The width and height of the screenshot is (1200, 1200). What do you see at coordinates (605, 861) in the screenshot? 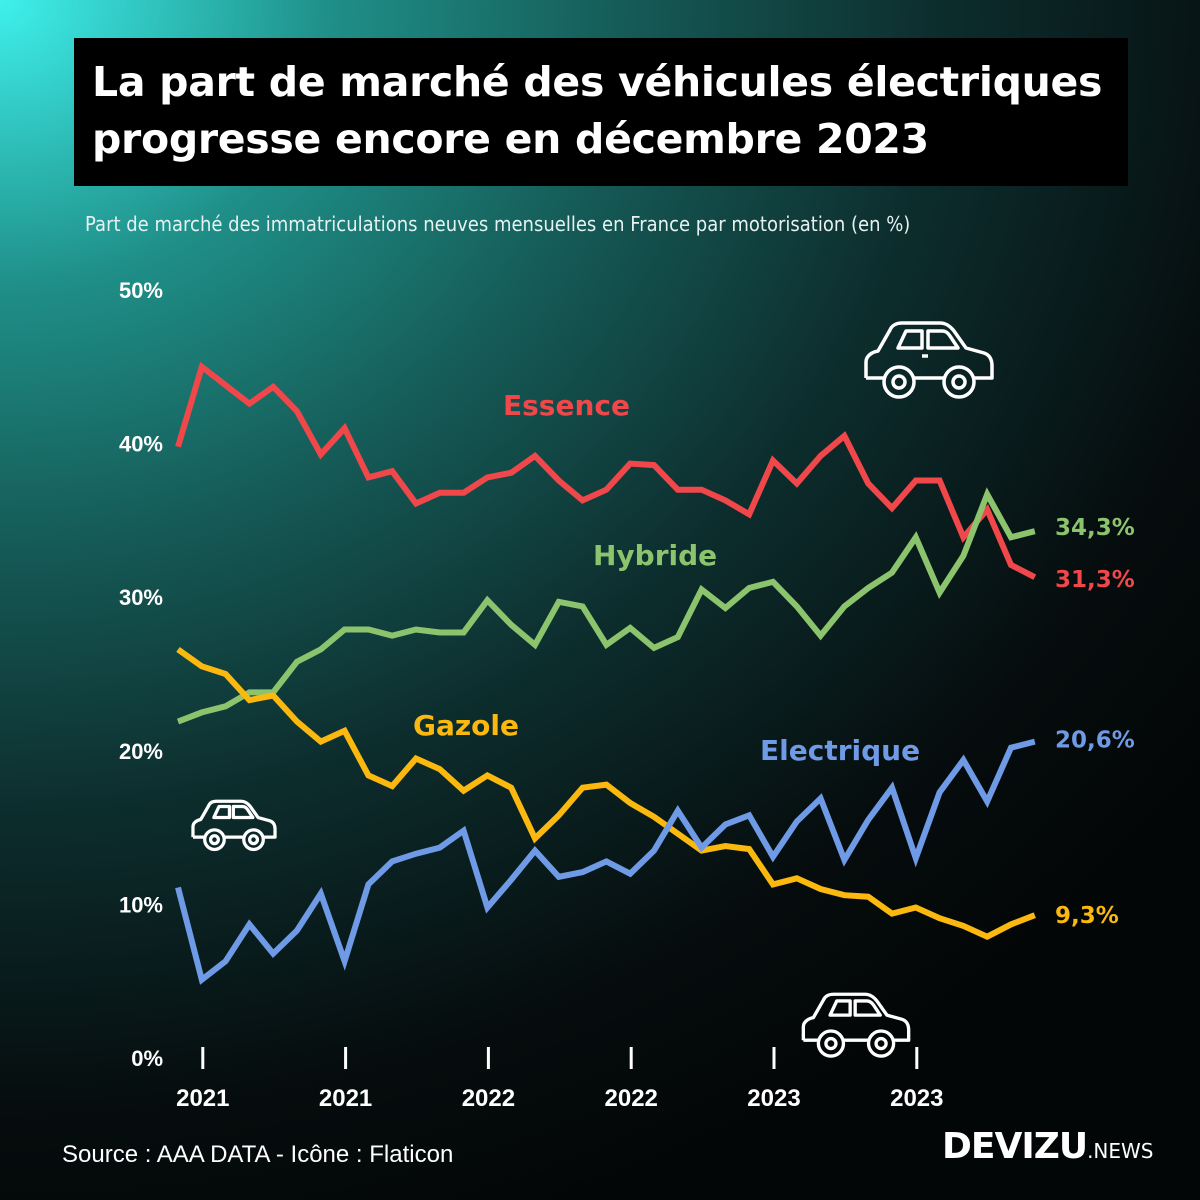
I see `series-line-electrique` at bounding box center [605, 861].